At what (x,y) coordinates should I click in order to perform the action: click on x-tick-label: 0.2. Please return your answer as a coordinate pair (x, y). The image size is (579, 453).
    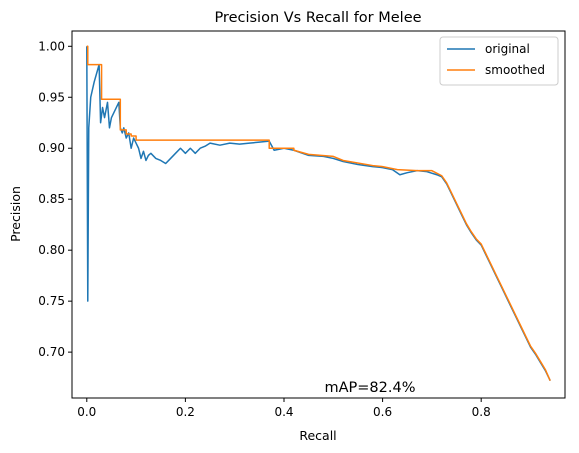
    Looking at the image, I should click on (185, 412).